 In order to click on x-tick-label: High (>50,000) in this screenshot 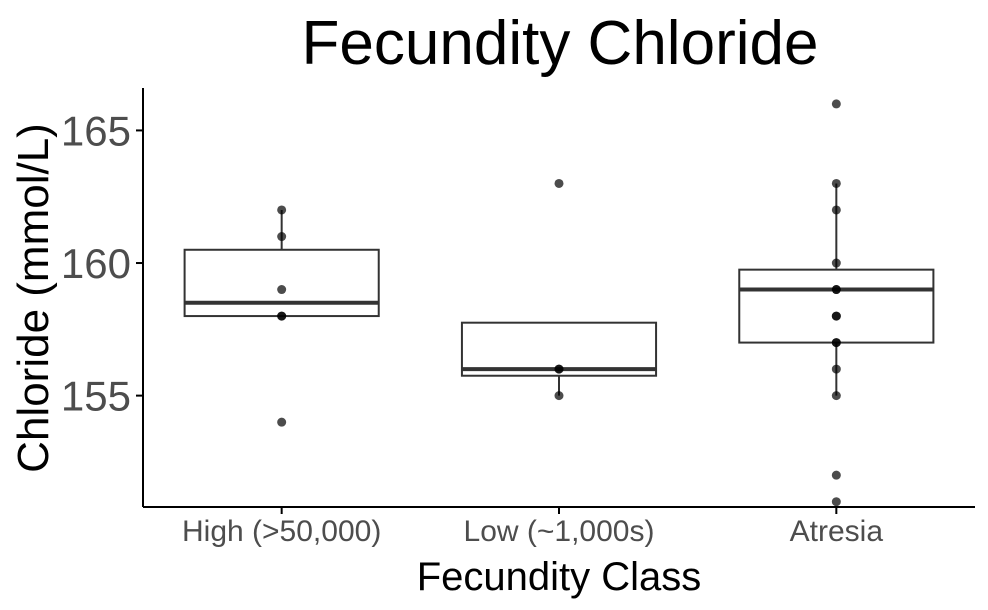, I will do `click(281, 531)`.